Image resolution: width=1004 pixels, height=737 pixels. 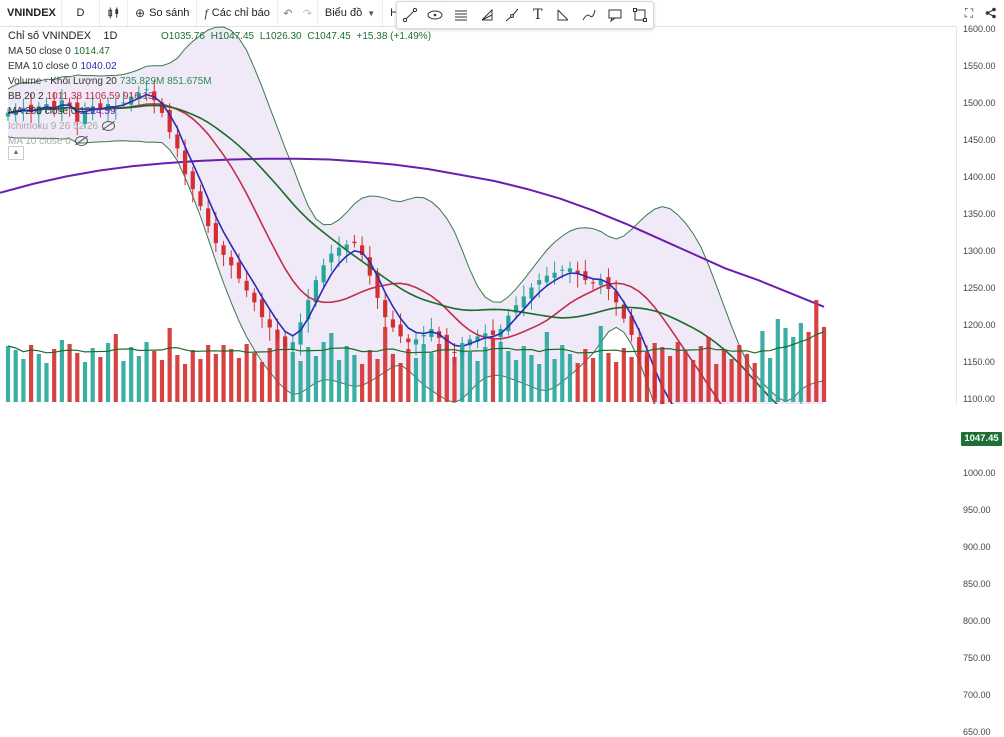 What do you see at coordinates (163, 13) in the screenshot?
I see `compare-button: ⊕ So sánh` at bounding box center [163, 13].